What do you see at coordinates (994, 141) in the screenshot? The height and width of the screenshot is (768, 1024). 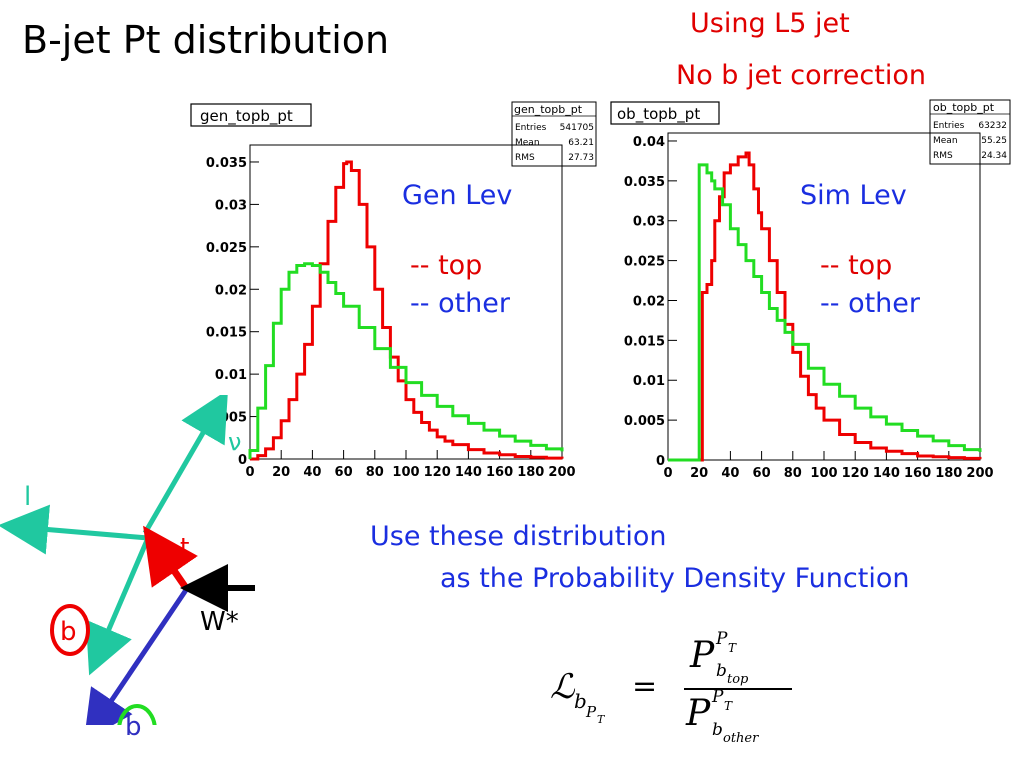 I see `stats-mean-value: 55.25` at bounding box center [994, 141].